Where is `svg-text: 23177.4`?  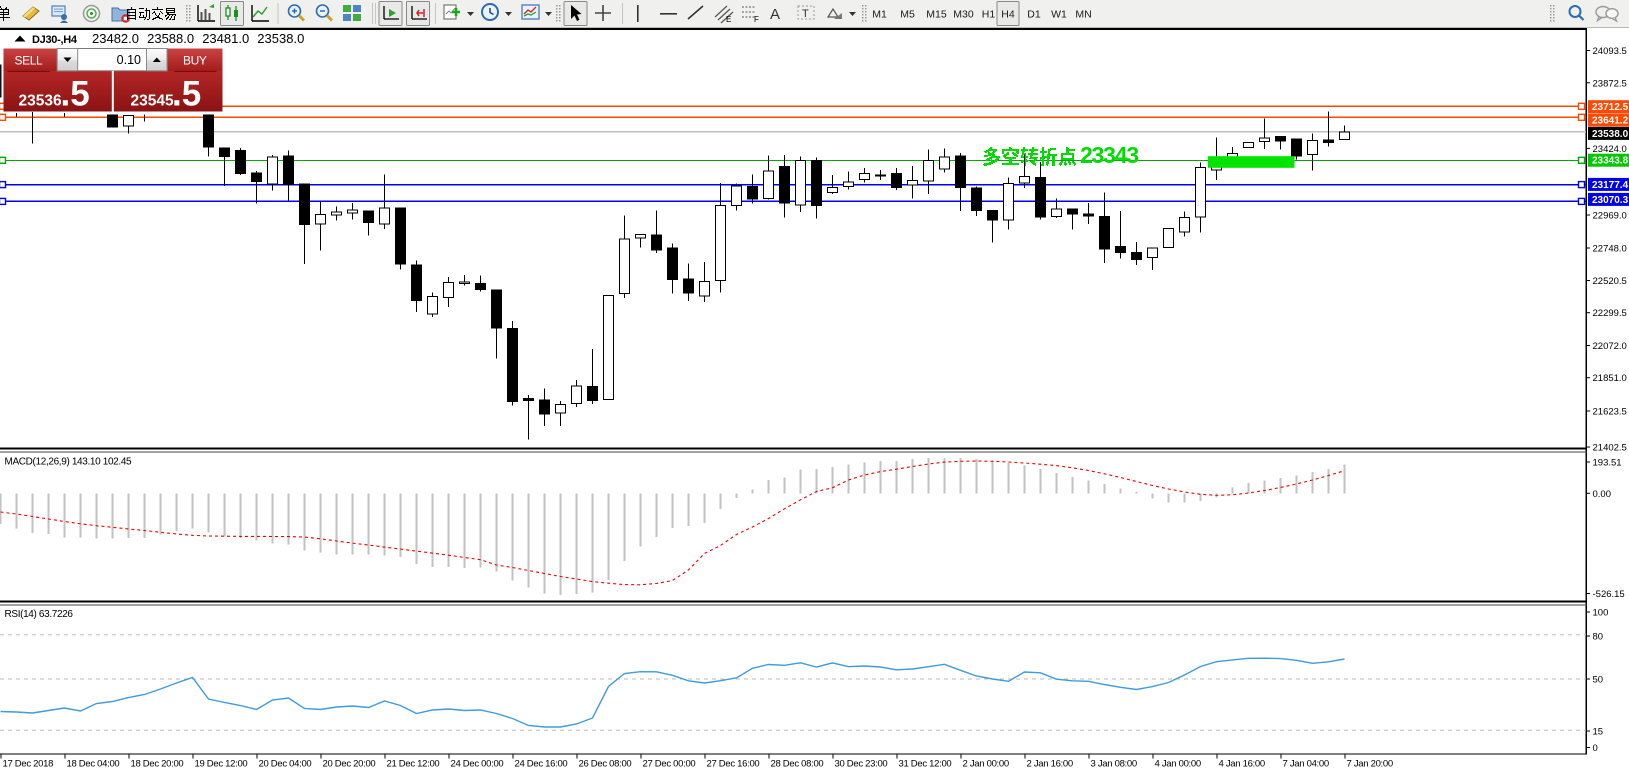
svg-text: 23177.4 is located at coordinates (1610, 185).